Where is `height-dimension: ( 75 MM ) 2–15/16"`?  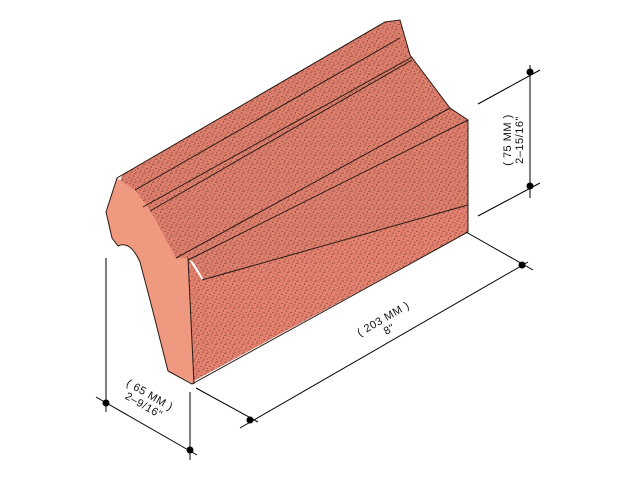
height-dimension: ( 75 MM ) 2–15/16" is located at coordinates (509, 141).